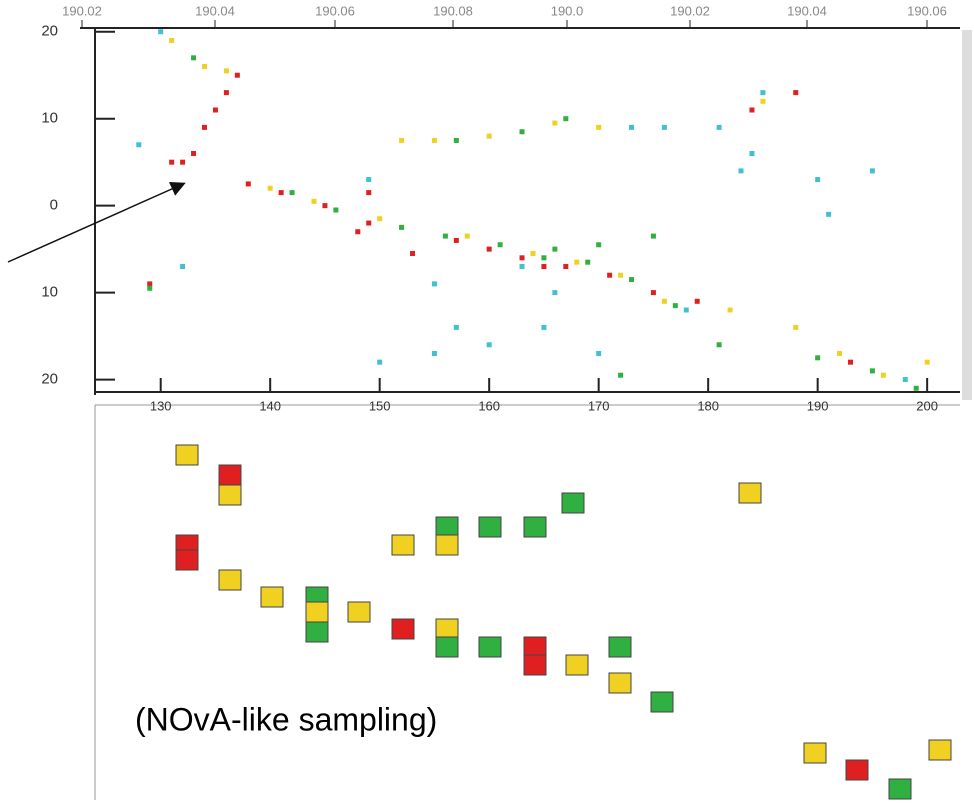  Describe the element at coordinates (96, 222) in the screenshot. I see `arrow` at that location.